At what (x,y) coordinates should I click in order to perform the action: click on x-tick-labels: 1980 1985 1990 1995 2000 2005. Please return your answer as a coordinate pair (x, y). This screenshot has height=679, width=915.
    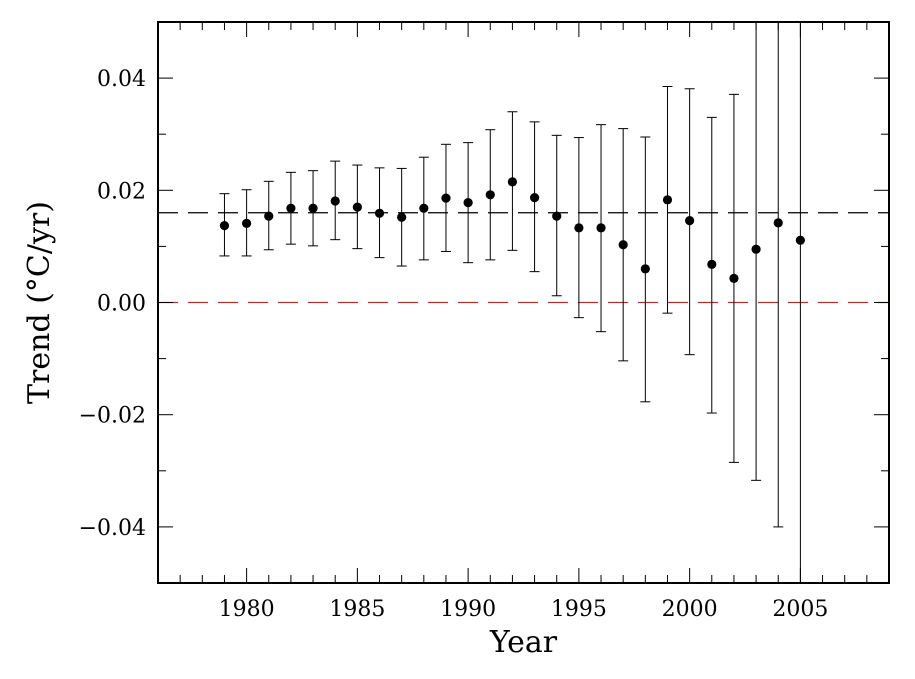
    Looking at the image, I should click on (524, 609).